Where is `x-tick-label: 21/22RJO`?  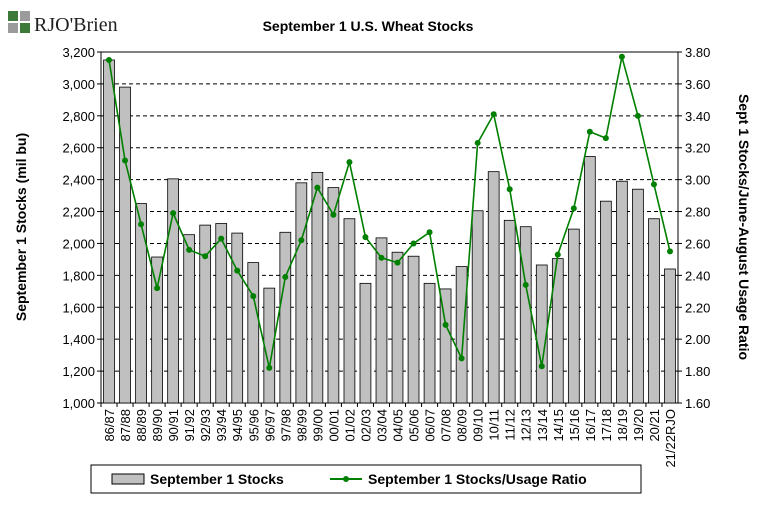 x-tick-label: 21/22RJO is located at coordinates (670, 438).